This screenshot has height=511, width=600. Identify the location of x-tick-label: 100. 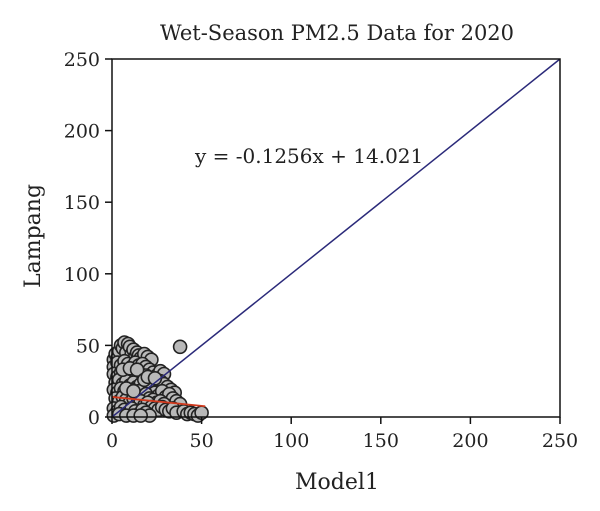
(291, 441).